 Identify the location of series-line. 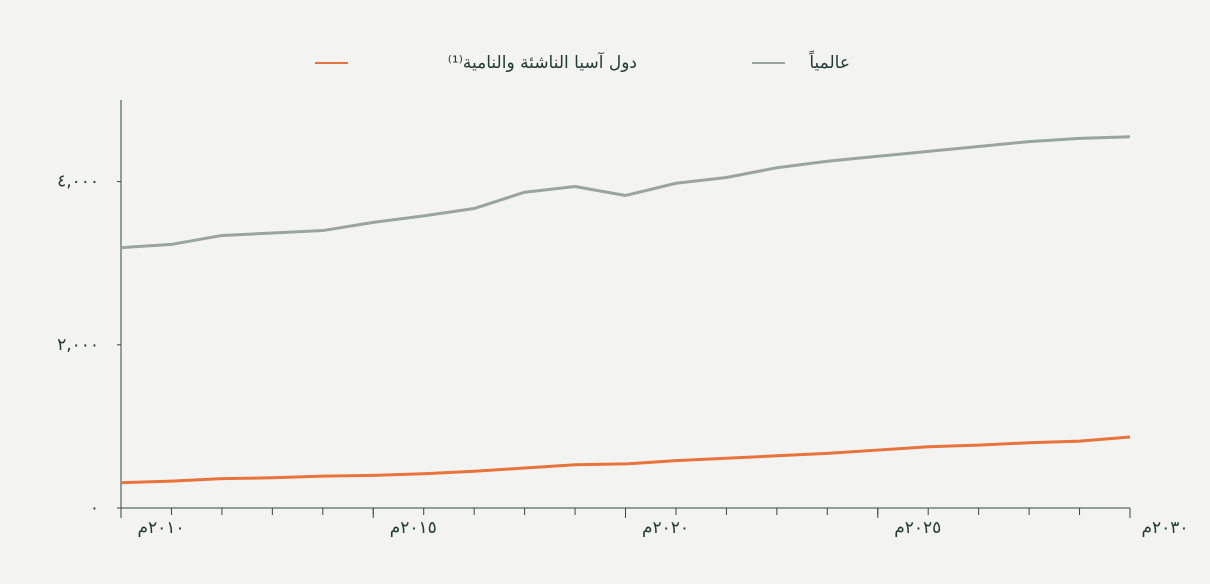
(625, 460).